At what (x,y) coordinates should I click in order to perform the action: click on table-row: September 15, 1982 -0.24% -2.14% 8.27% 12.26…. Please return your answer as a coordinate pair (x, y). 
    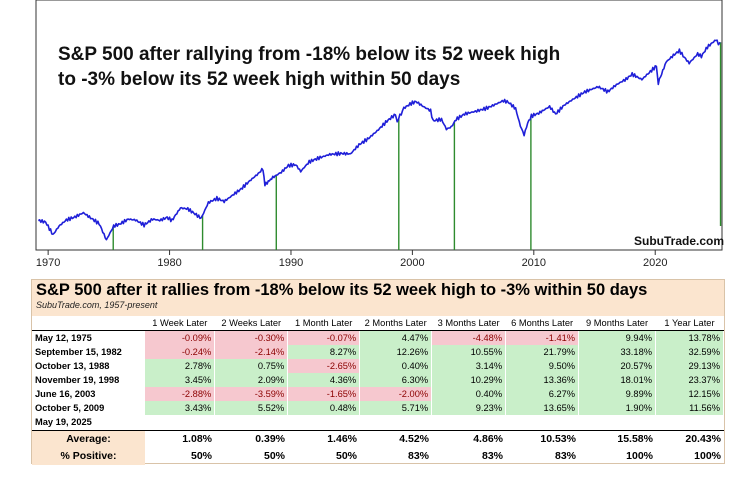
    Looking at the image, I should click on (378, 352).